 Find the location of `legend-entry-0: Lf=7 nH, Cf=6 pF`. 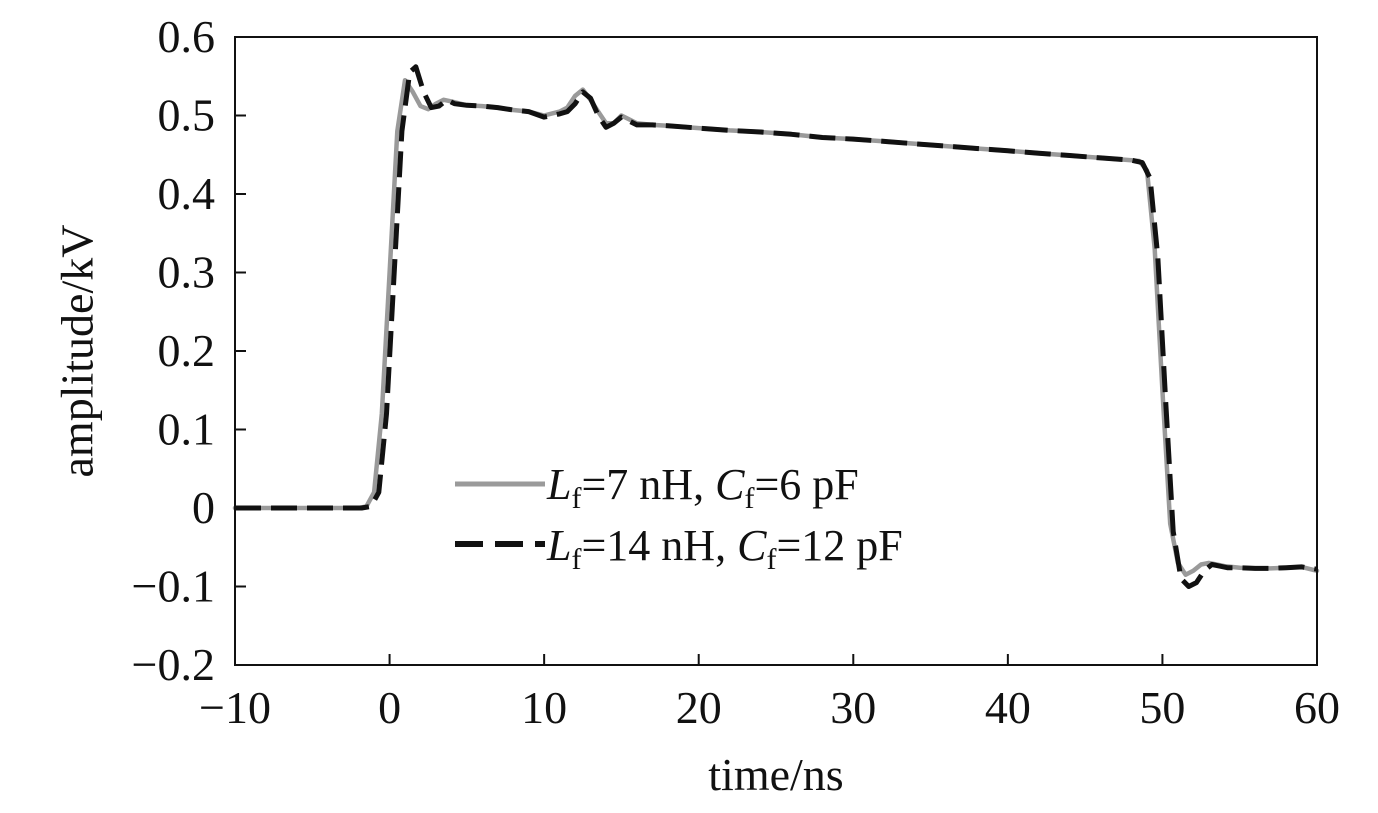

legend-entry-0: Lf=7 nH, Cf=6 pF is located at coordinates (657, 487).